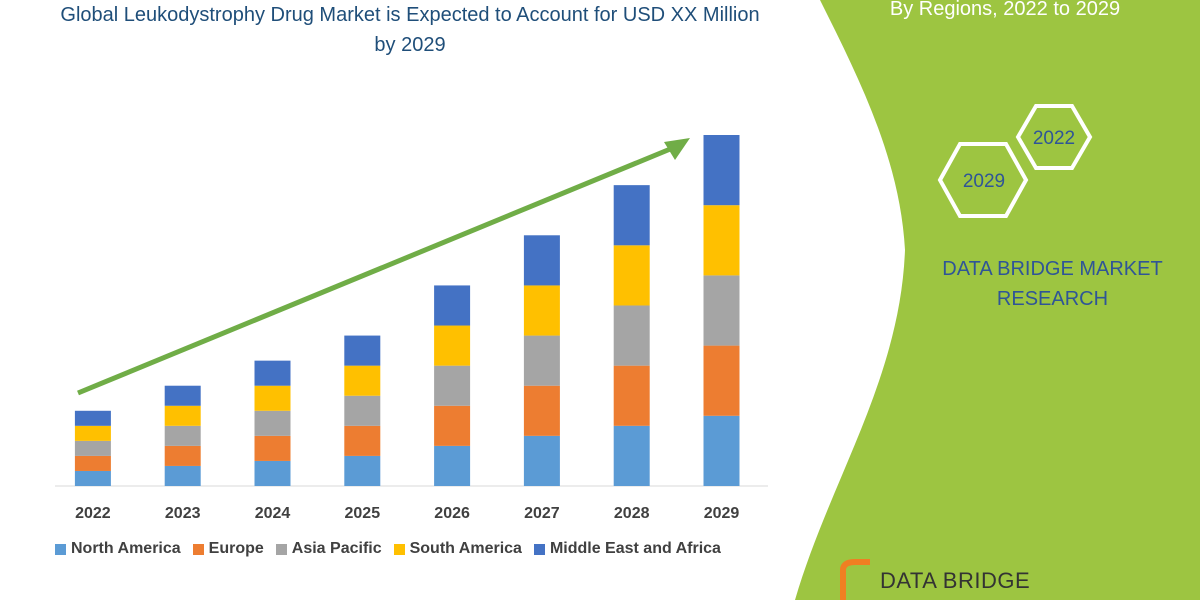 The height and width of the screenshot is (600, 1200). Describe the element at coordinates (236, 548) in the screenshot. I see `legend-label: Europe` at that location.